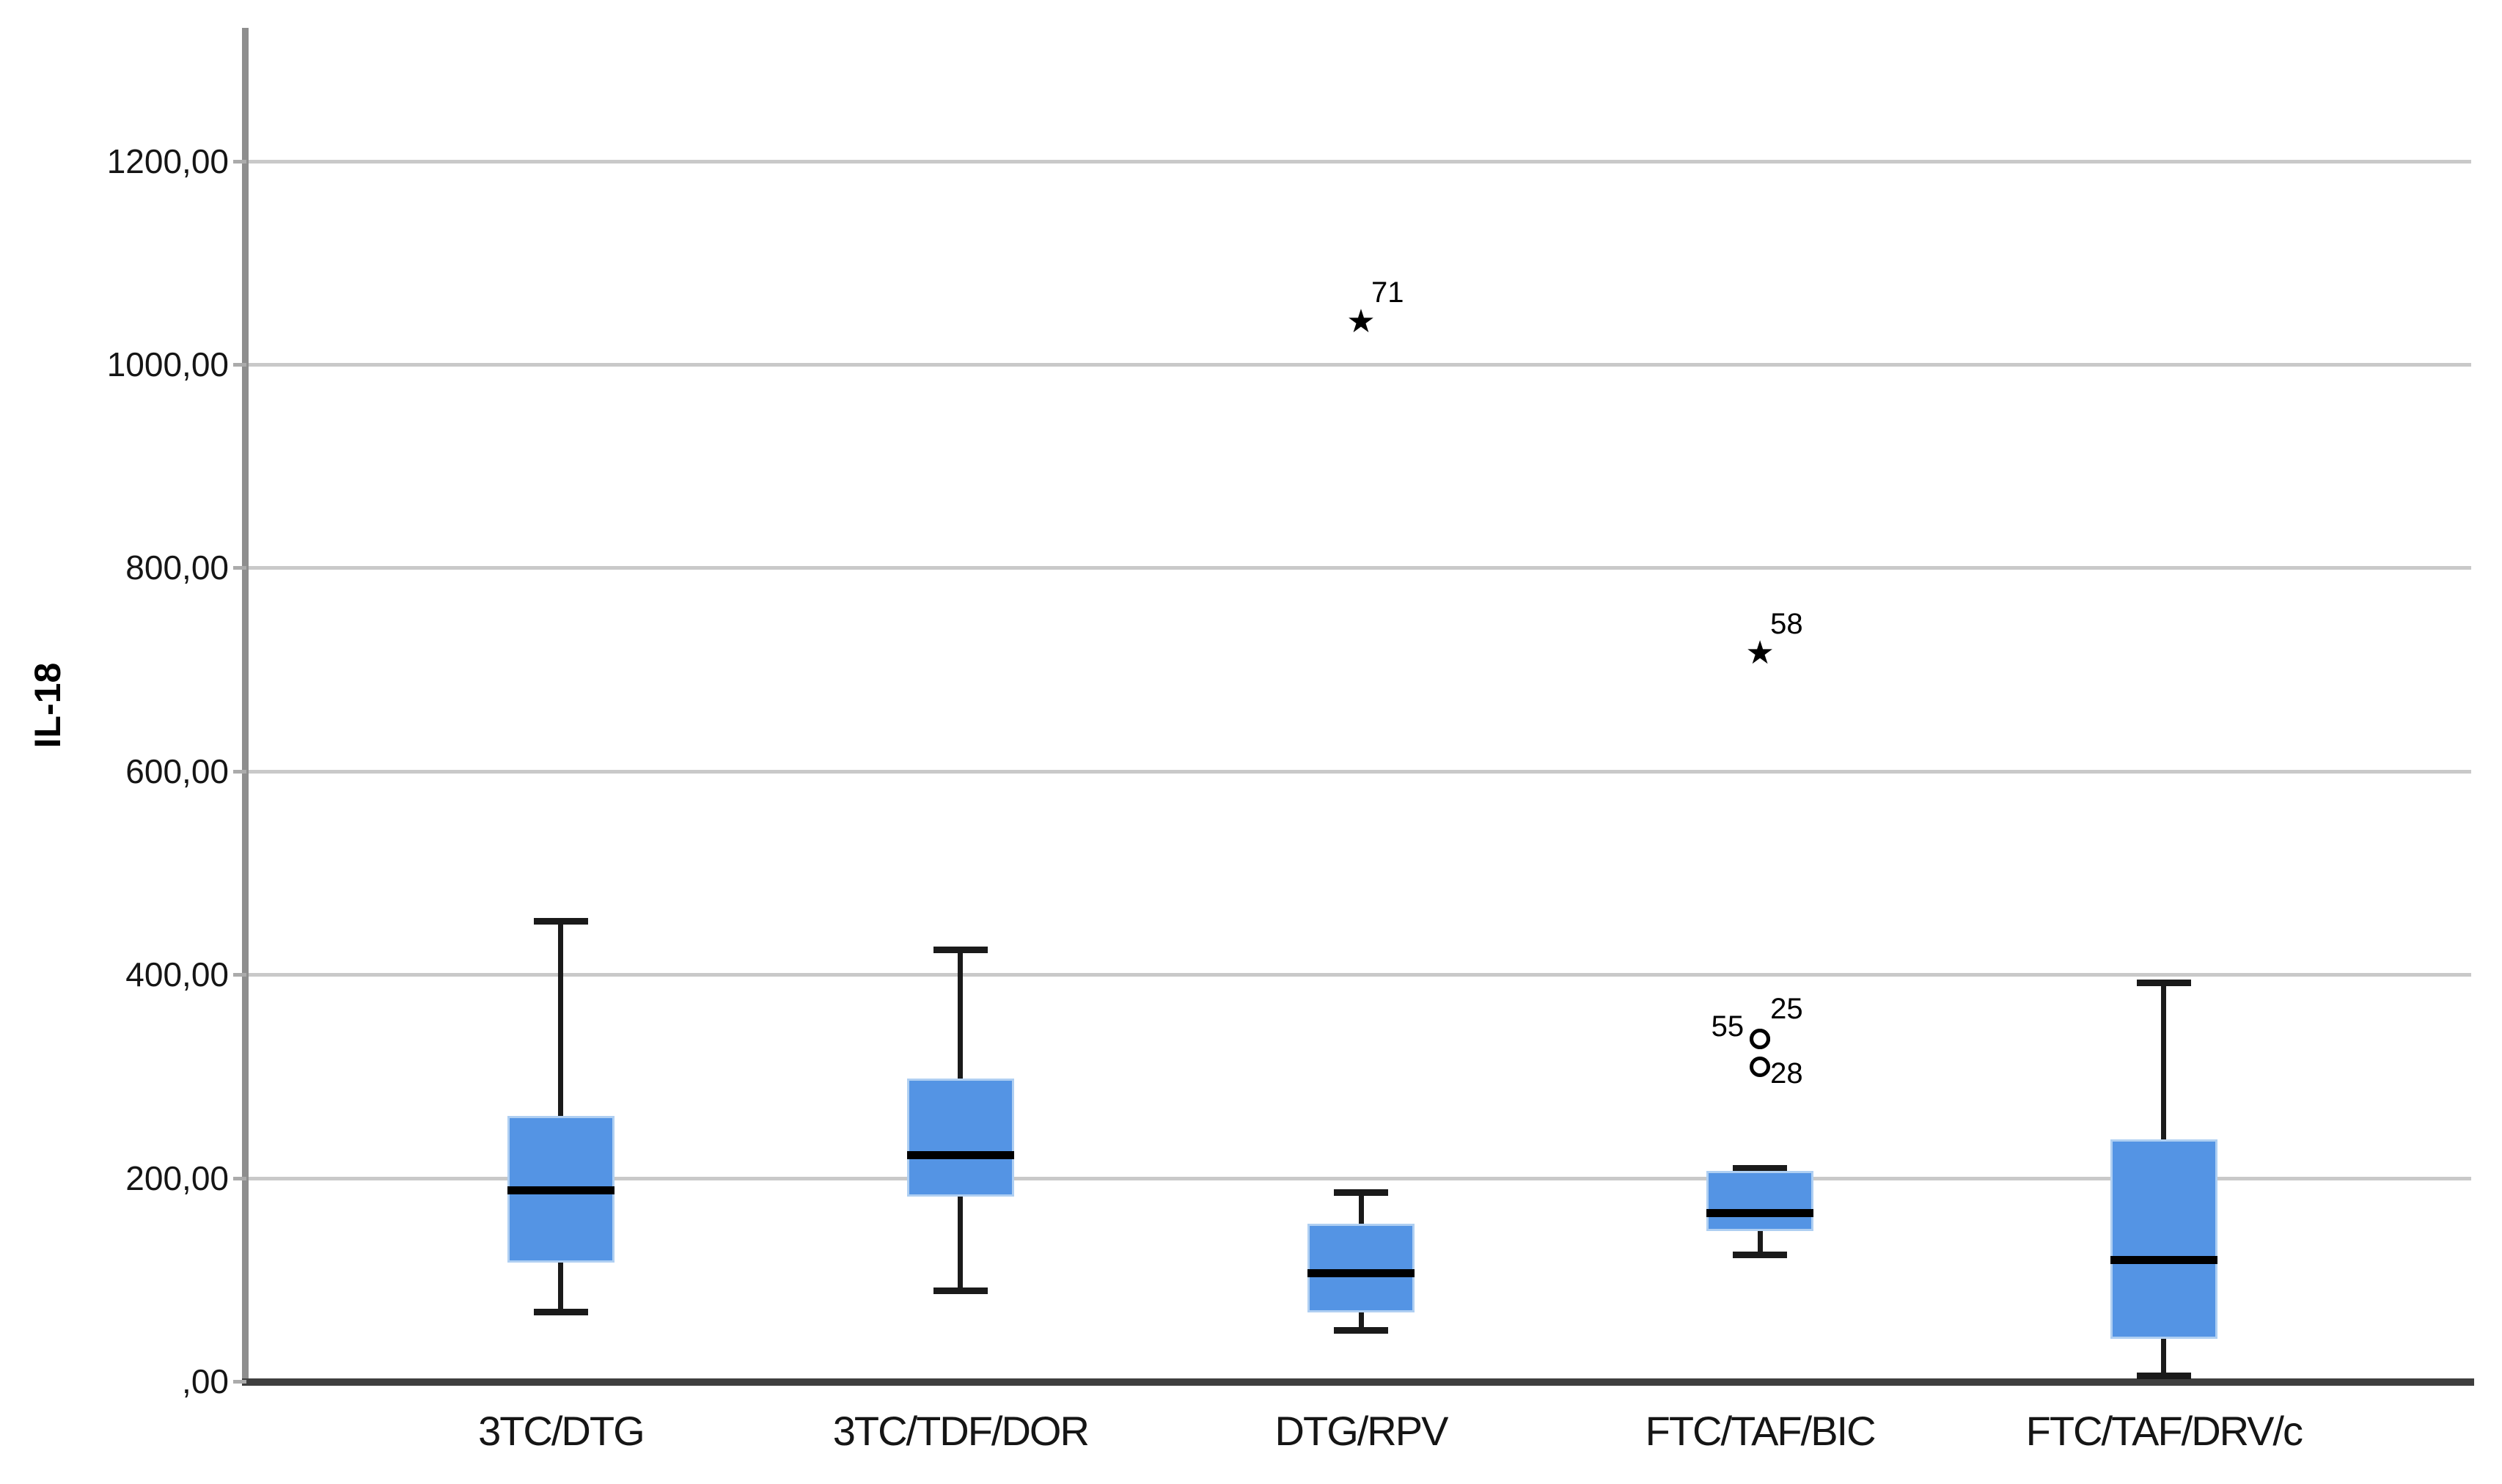 The height and width of the screenshot is (1484, 2502). What do you see at coordinates (177, 771) in the screenshot?
I see `y-tick-label: 600,00` at bounding box center [177, 771].